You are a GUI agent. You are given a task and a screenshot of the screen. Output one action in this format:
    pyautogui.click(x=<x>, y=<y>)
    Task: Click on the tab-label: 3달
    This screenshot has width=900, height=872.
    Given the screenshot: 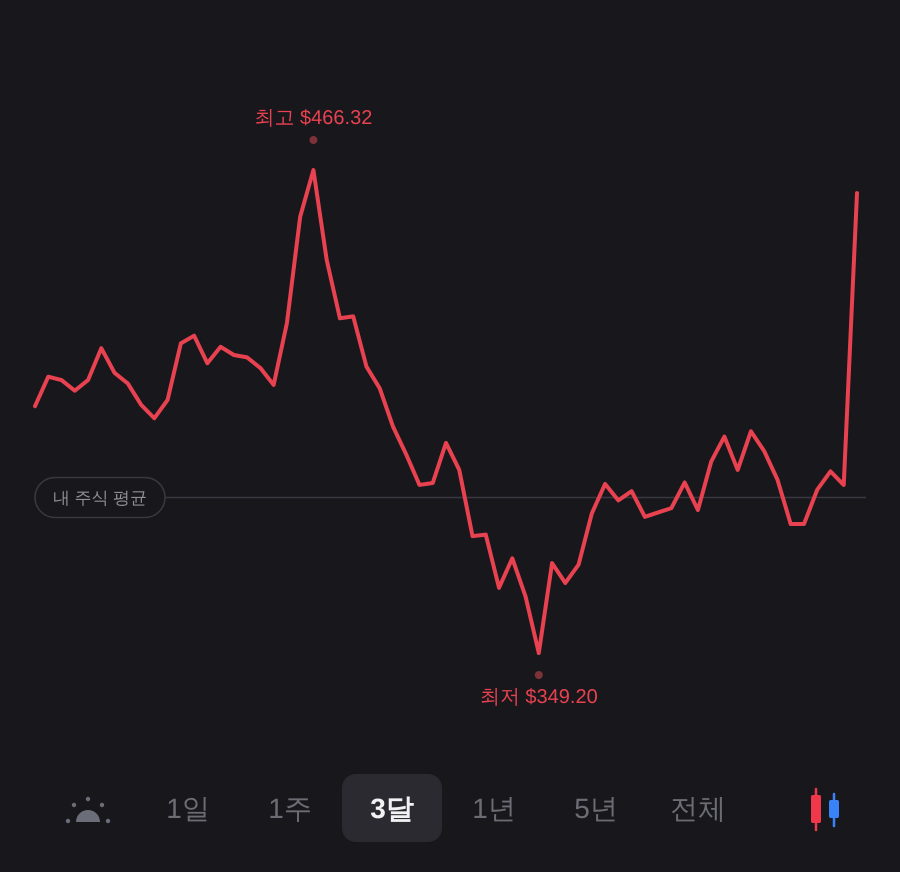 What is the action you would take?
    pyautogui.click(x=392, y=808)
    